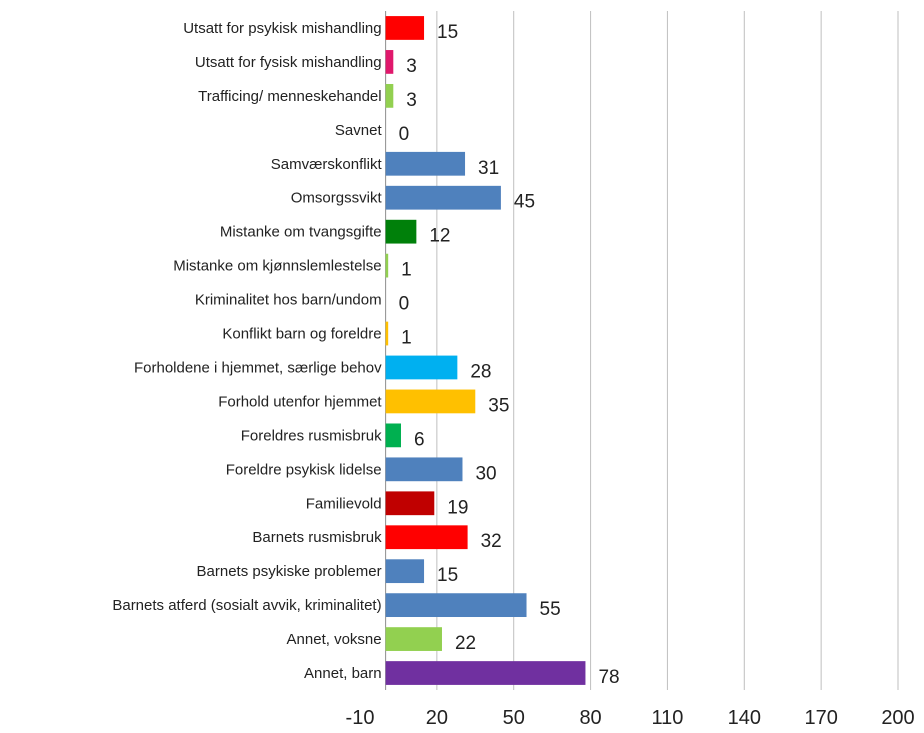  I want to click on data-label: 45, so click(524, 202).